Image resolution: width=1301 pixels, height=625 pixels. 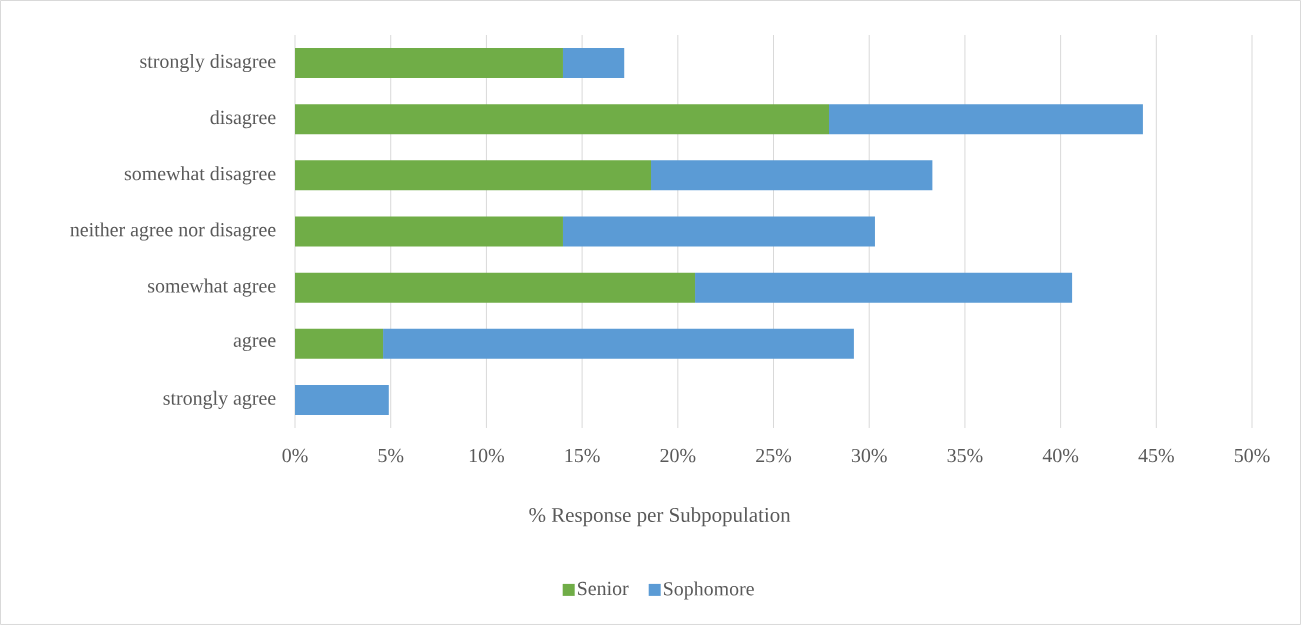 I want to click on y-tick-label: strongly disagree, so click(x=208, y=63).